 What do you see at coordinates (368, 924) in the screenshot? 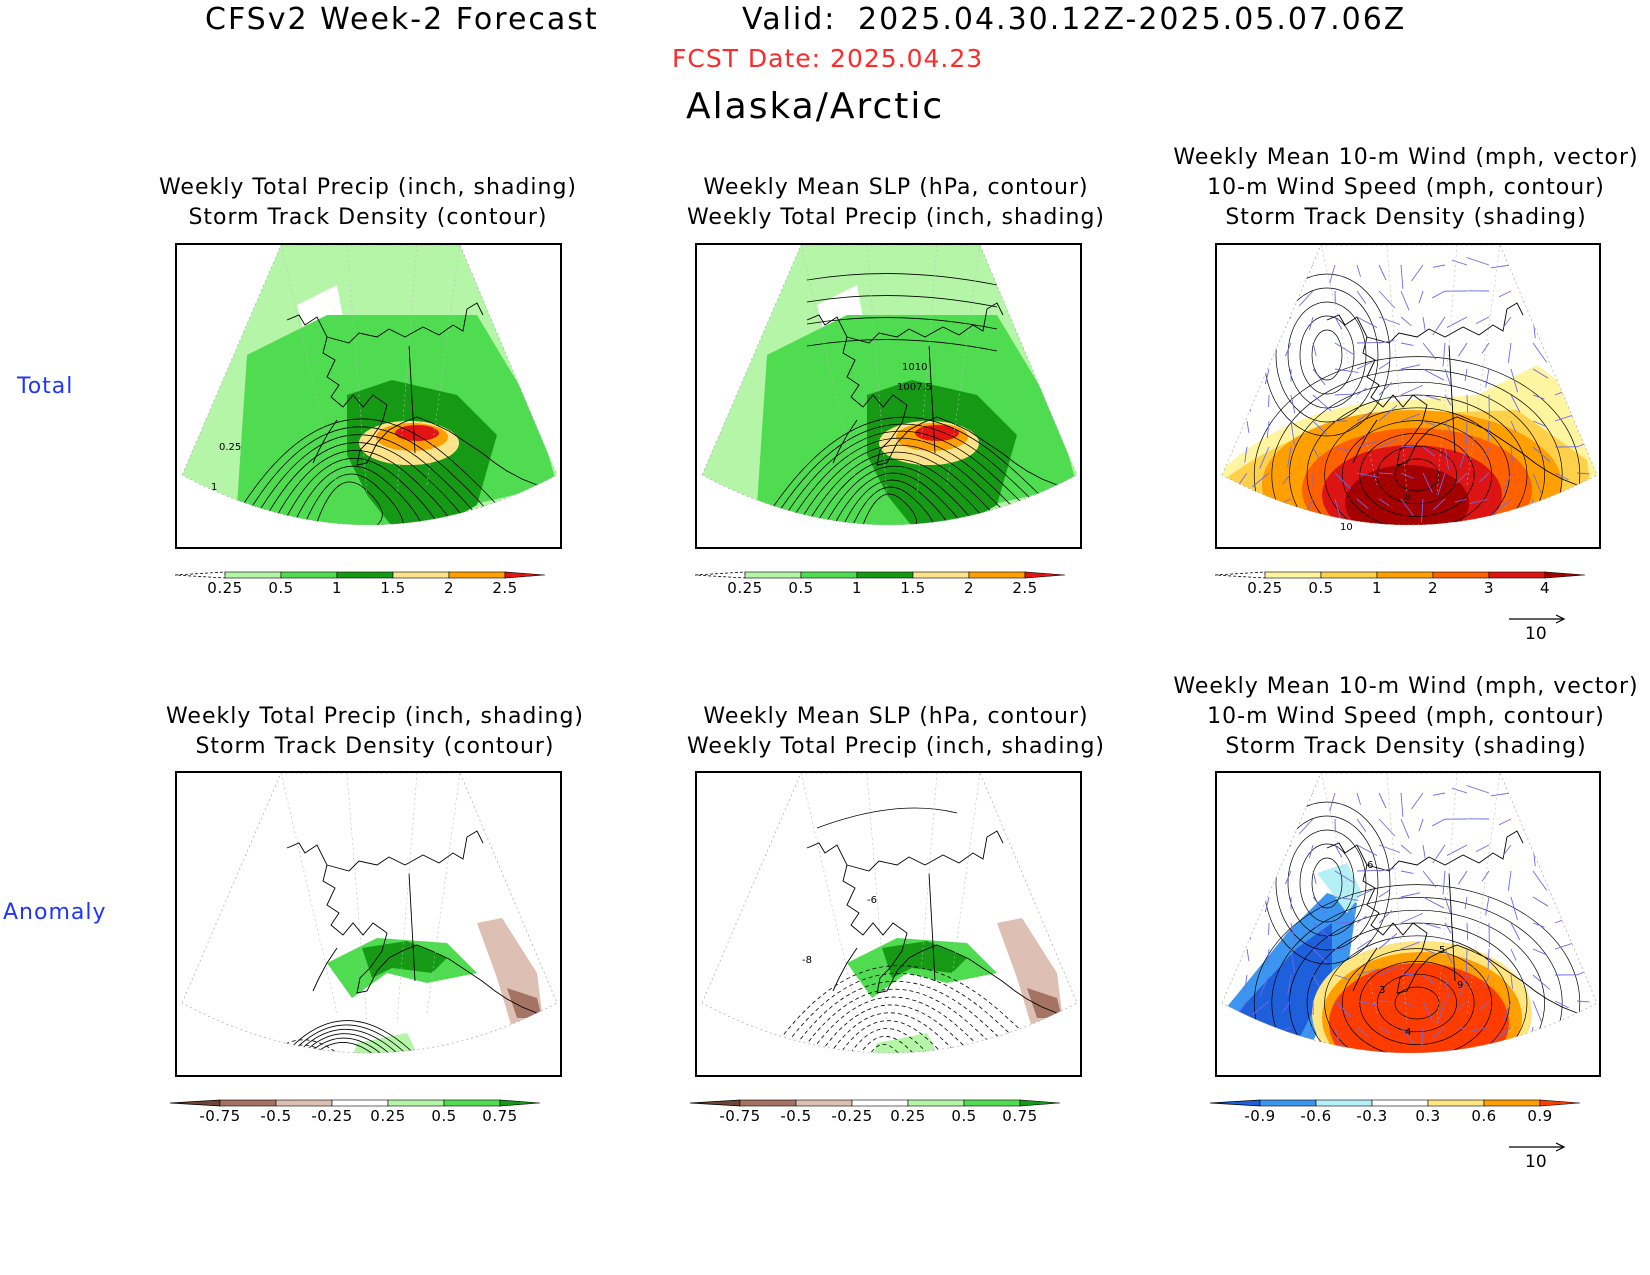
I see `map-anom-precip` at bounding box center [368, 924].